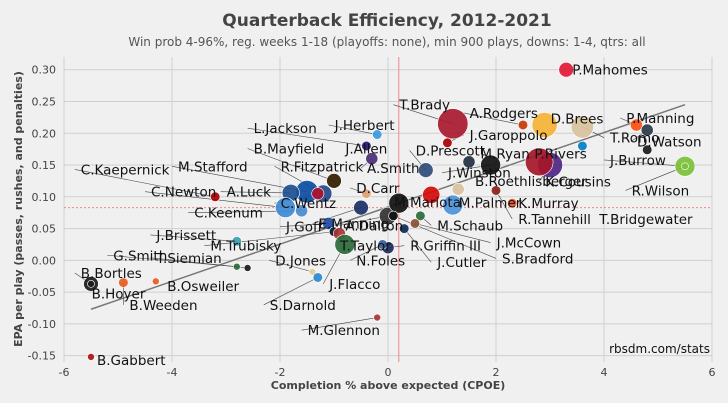 This screenshot has width=728, height=403. What do you see at coordinates (490, 204) in the screenshot?
I see `qb-label: M.Palmer` at bounding box center [490, 204].